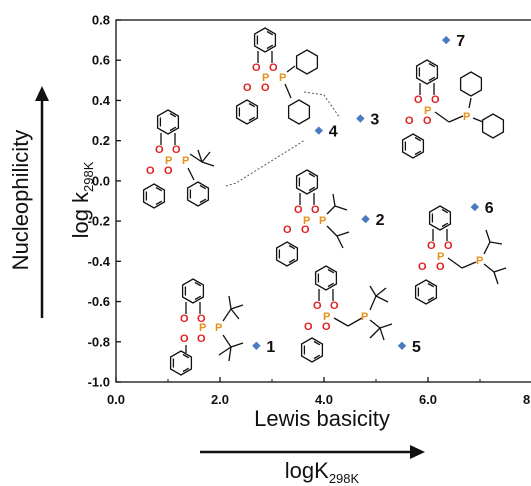 The height and width of the screenshot is (486, 531). I want to click on data-point-label-7: 7, so click(460, 41).